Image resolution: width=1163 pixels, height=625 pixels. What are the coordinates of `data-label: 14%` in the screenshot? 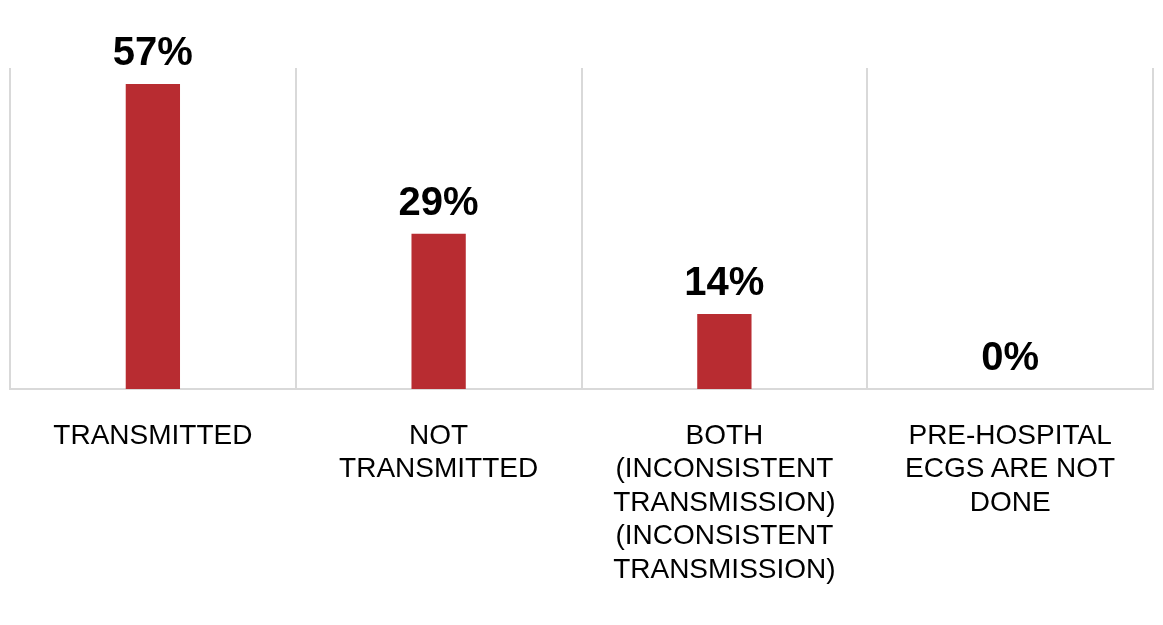 It's located at (724, 281).